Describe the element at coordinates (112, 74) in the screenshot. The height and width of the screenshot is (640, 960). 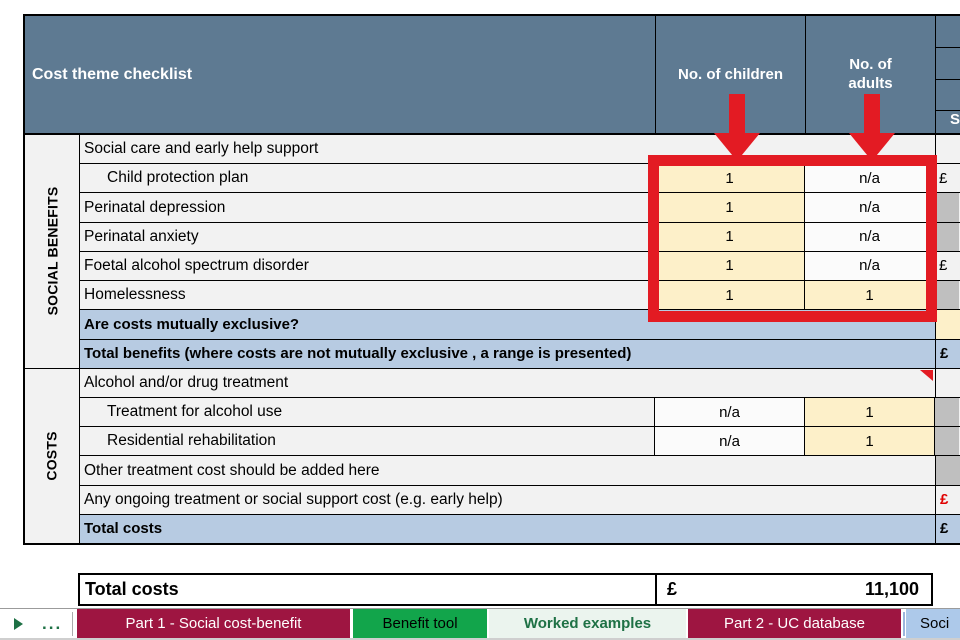
I see `header-title: Cost theme checklist` at that location.